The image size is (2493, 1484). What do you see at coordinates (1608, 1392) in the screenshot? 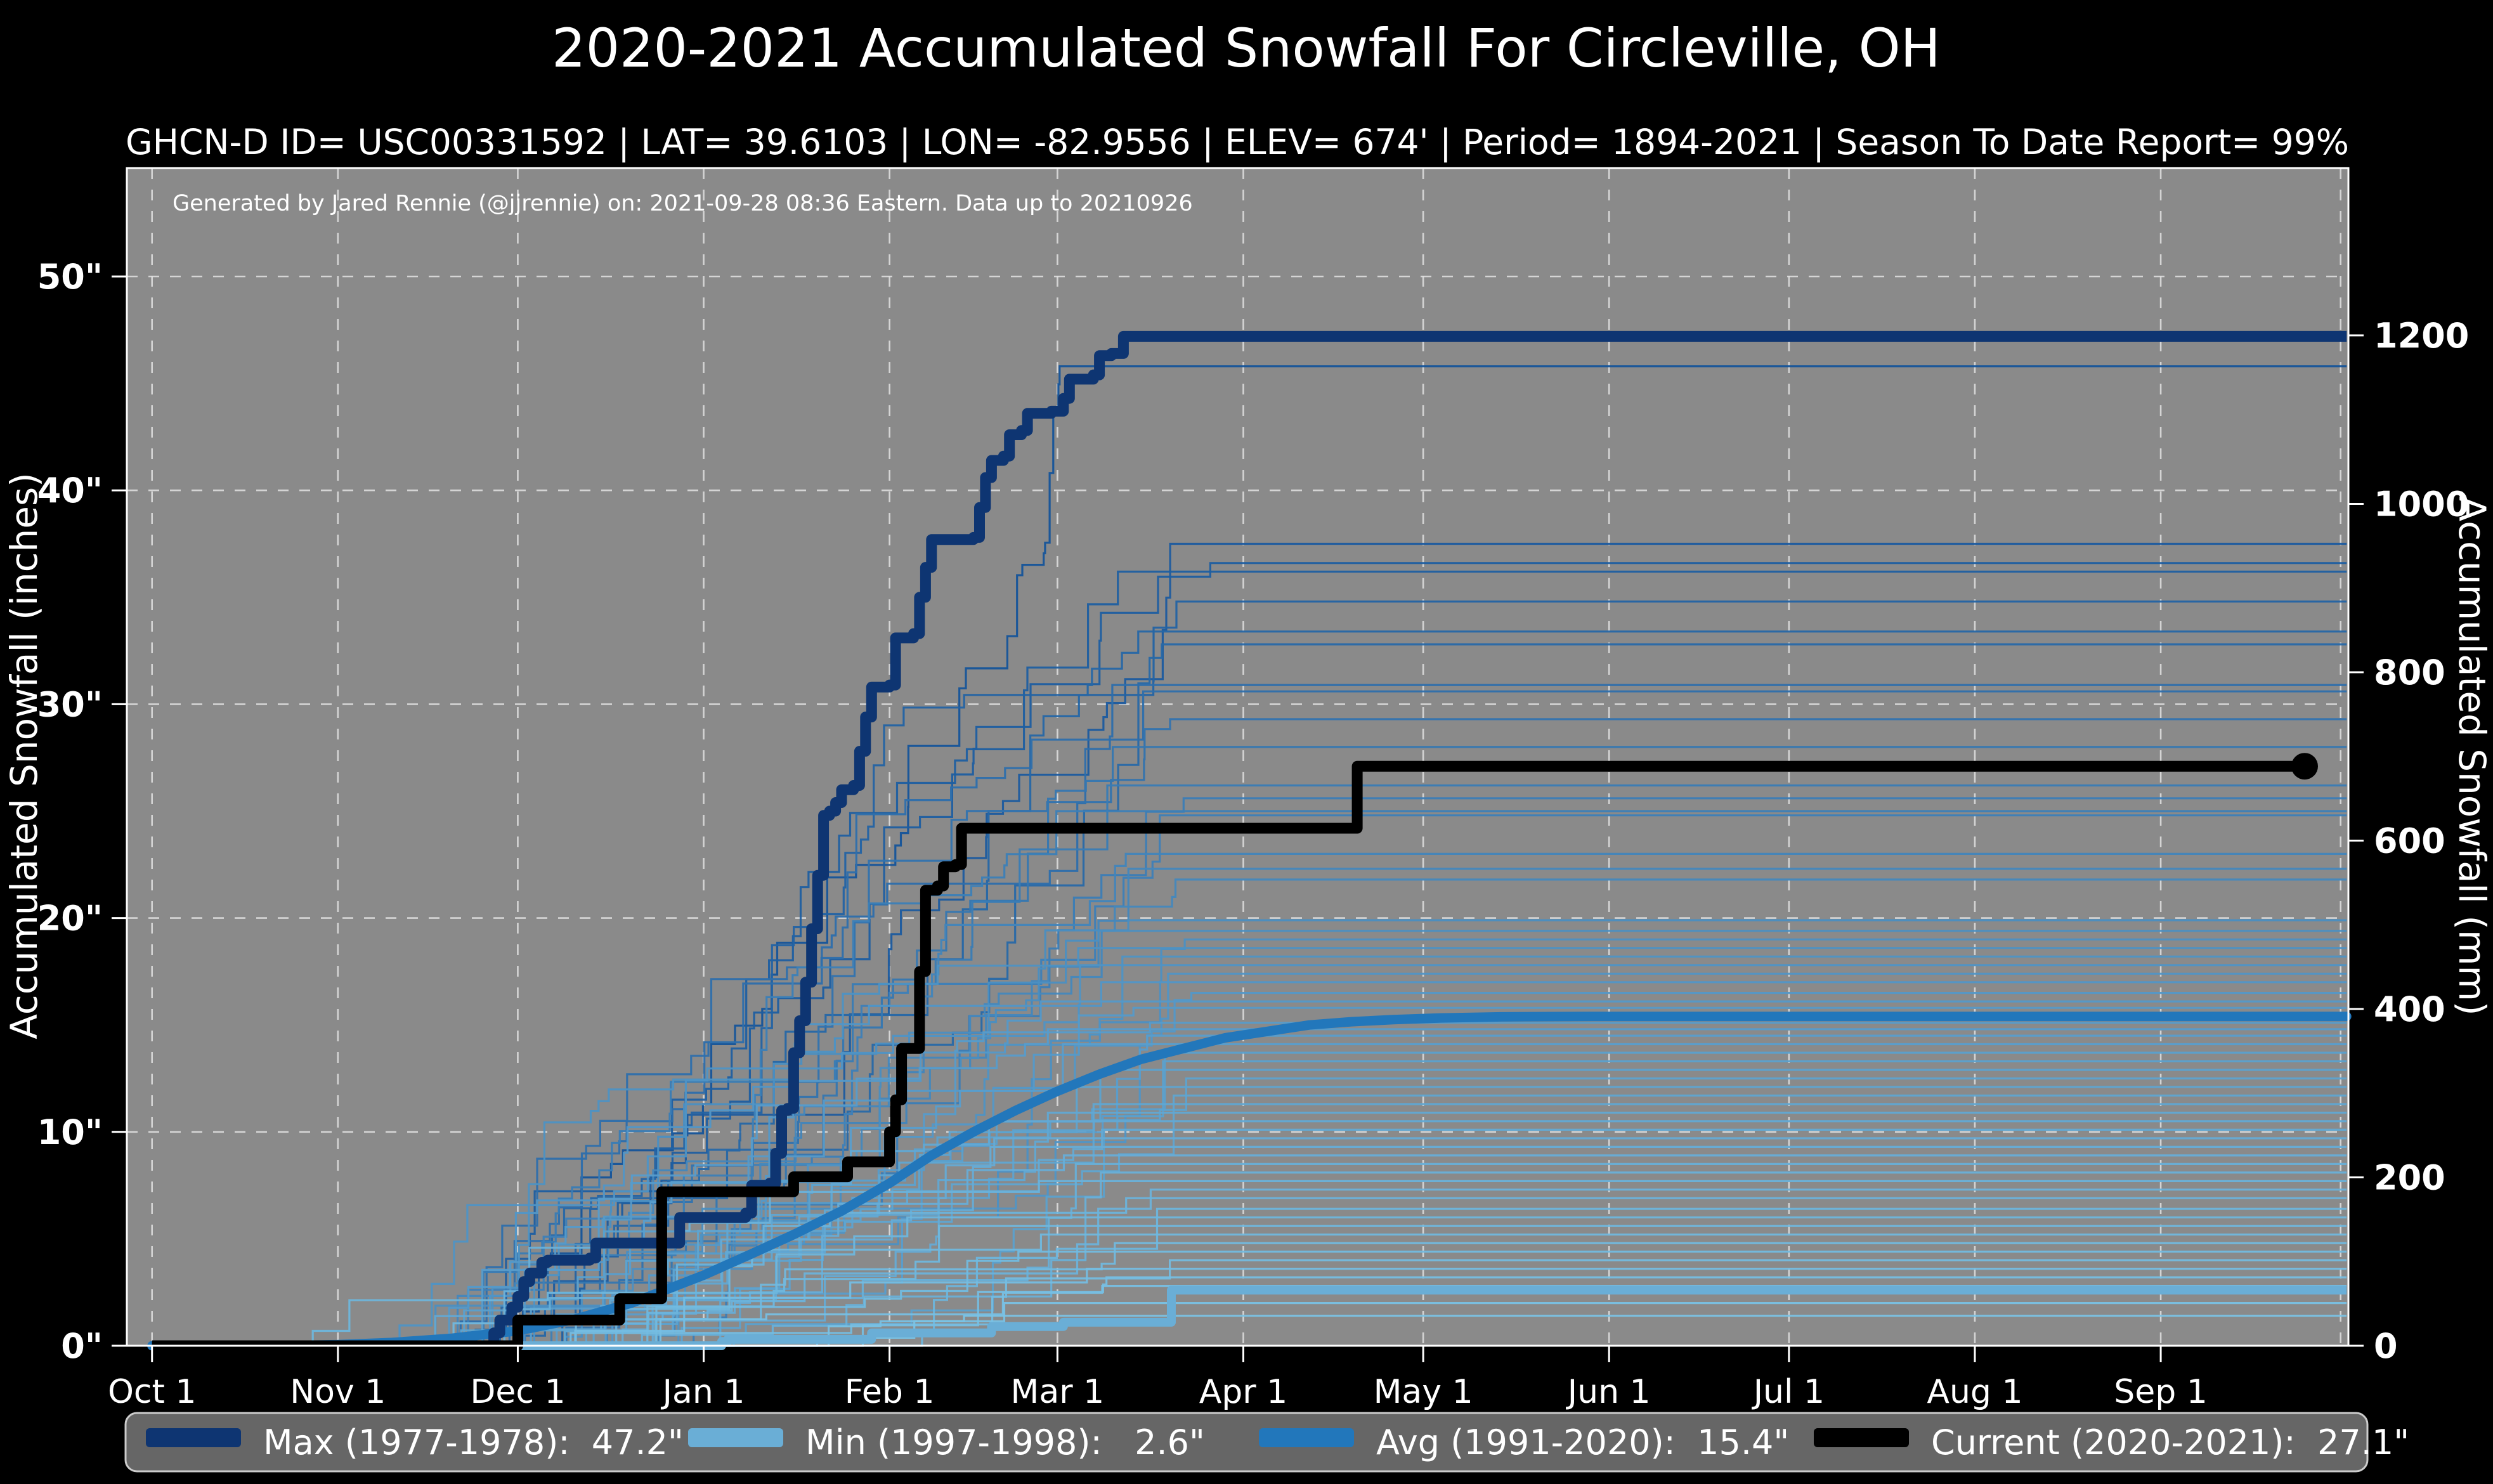
I see `x-tick-label: Jun 1` at bounding box center [1608, 1392].